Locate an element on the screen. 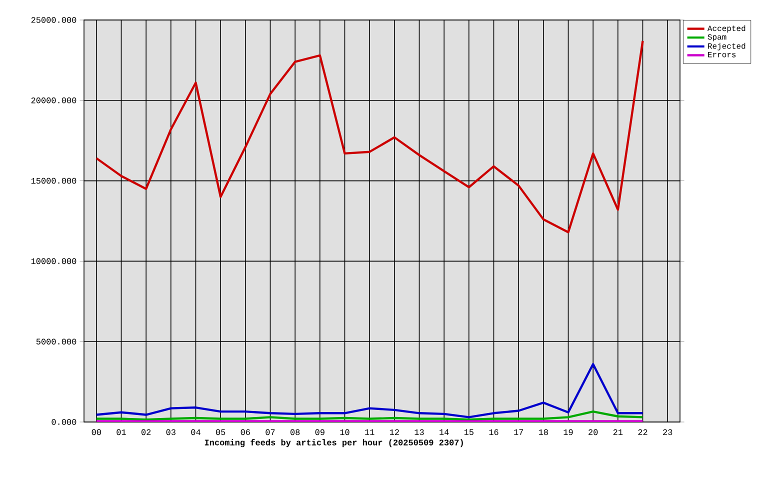  x-axis-title: Incoming feeds by articles per hour (20250509 2307) is located at coordinates (333, 443).